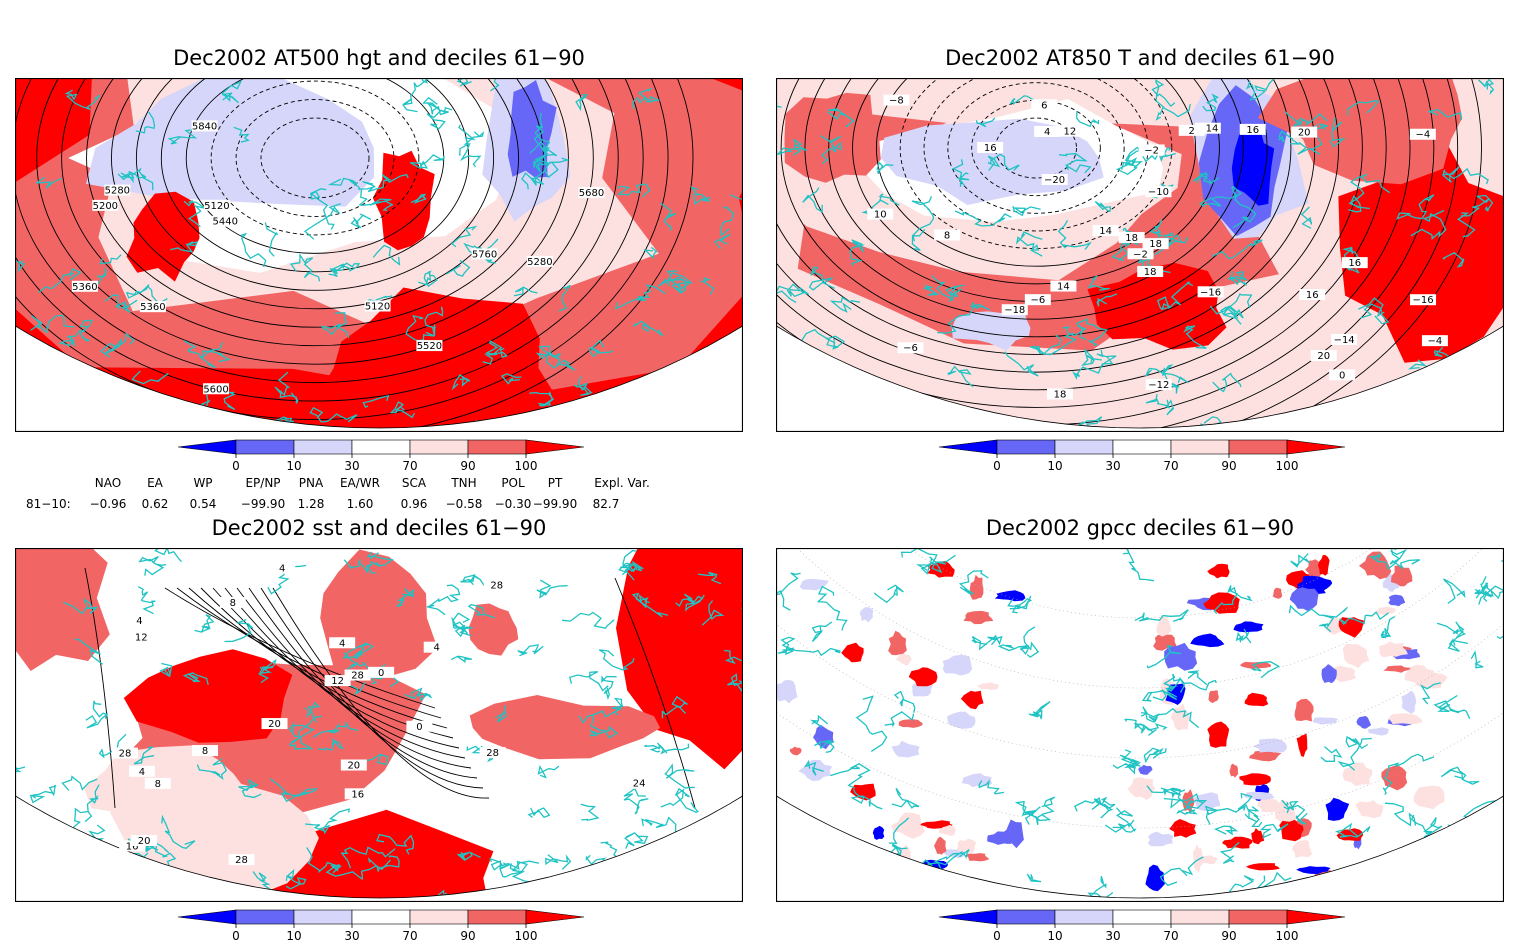 The image size is (1520, 948). I want to click on contour-label: 20, so click(1304, 133).